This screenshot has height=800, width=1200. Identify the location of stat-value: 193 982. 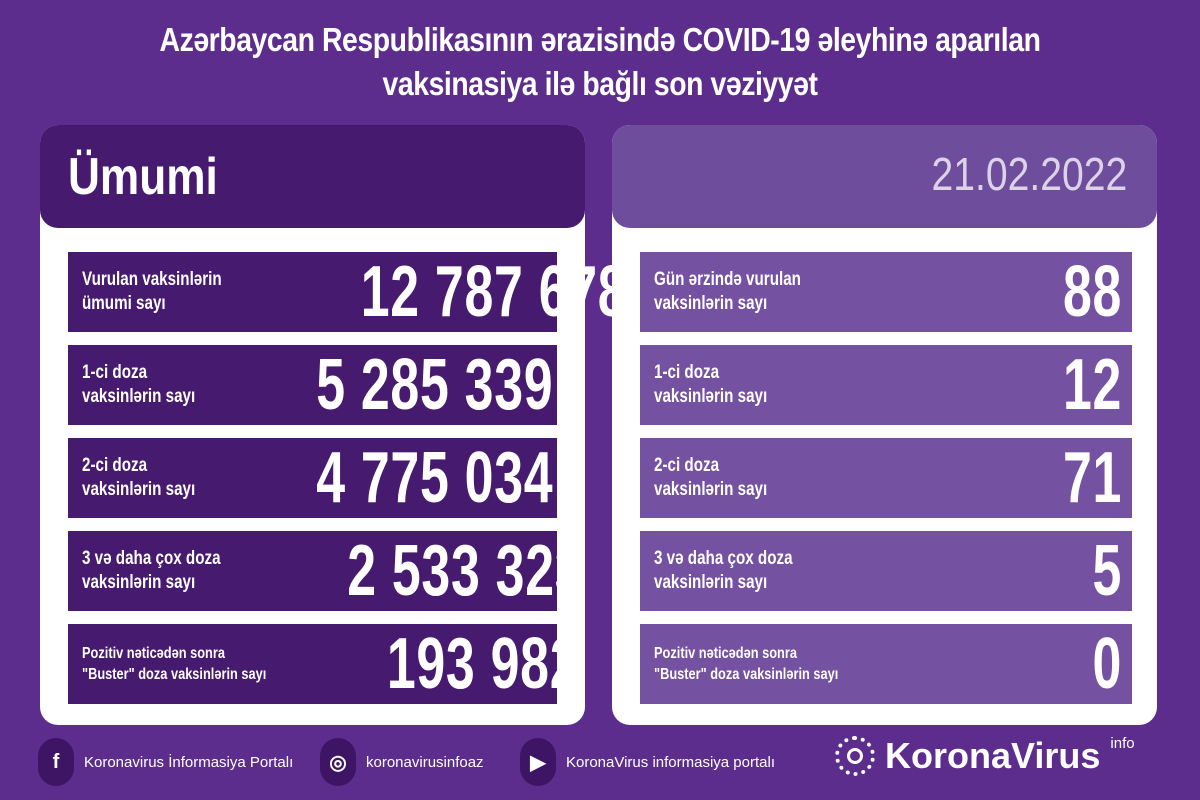
(483, 664).